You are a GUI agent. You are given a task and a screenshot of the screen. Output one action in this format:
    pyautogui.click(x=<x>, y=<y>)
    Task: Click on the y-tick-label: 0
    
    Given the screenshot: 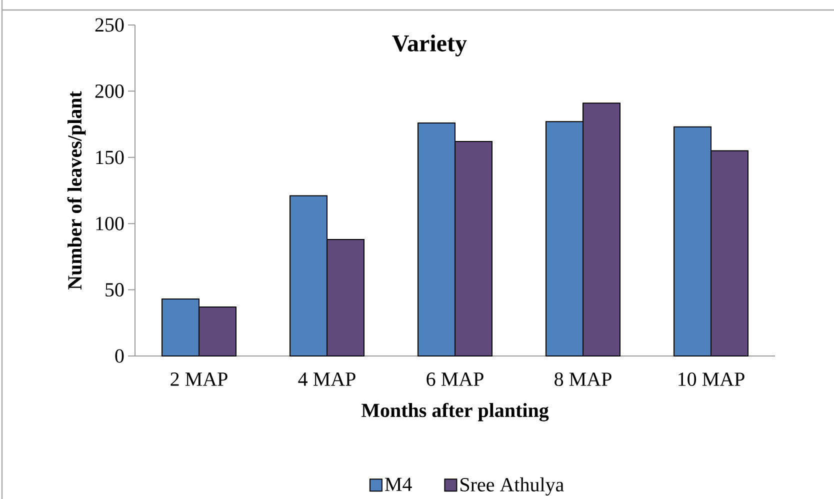 What is the action you would take?
    pyautogui.click(x=119, y=356)
    